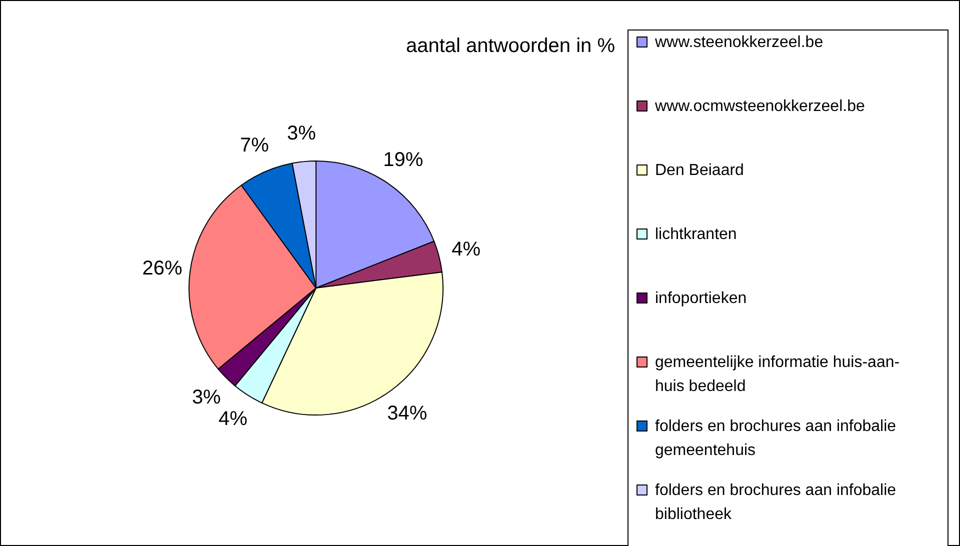  What do you see at coordinates (407, 413) in the screenshot?
I see `data-label: 34%` at bounding box center [407, 413].